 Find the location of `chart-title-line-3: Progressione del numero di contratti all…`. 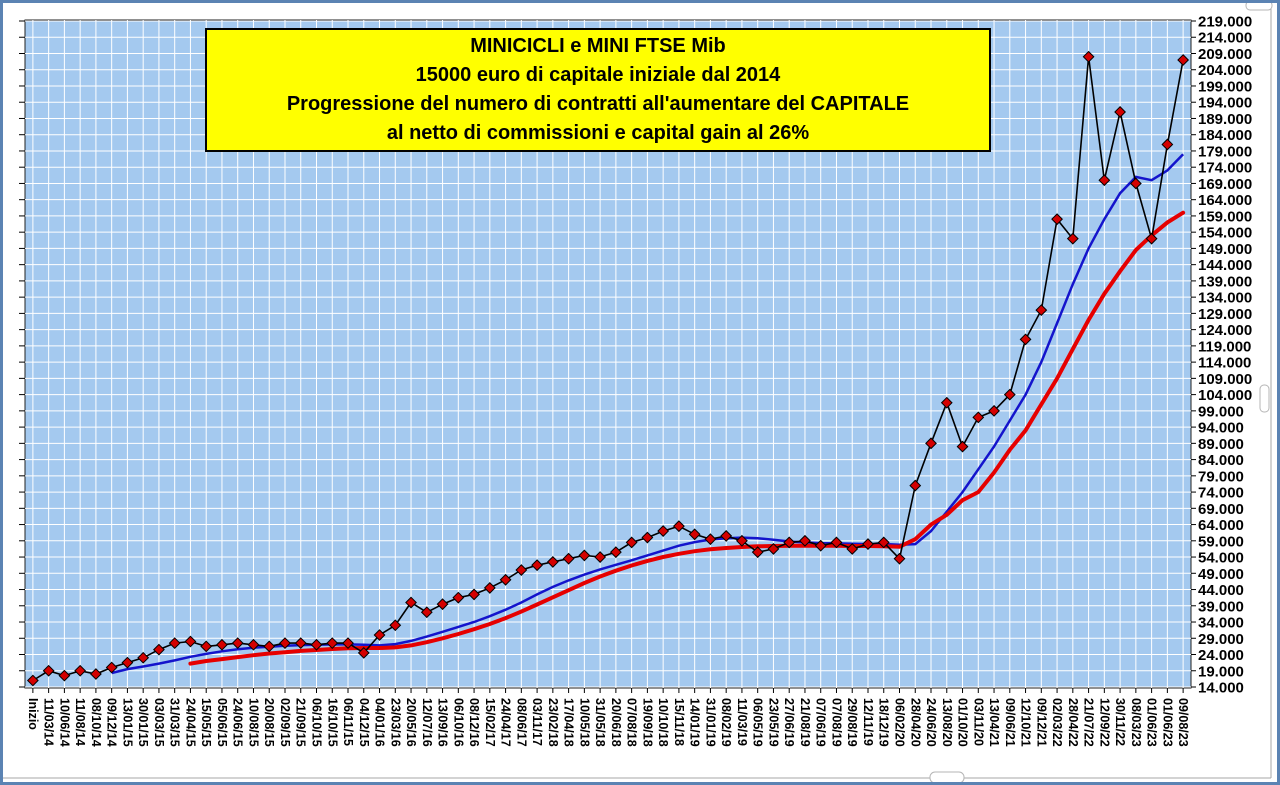

chart-title-line-3: Progressione del numero di contratti all… is located at coordinates (598, 104).